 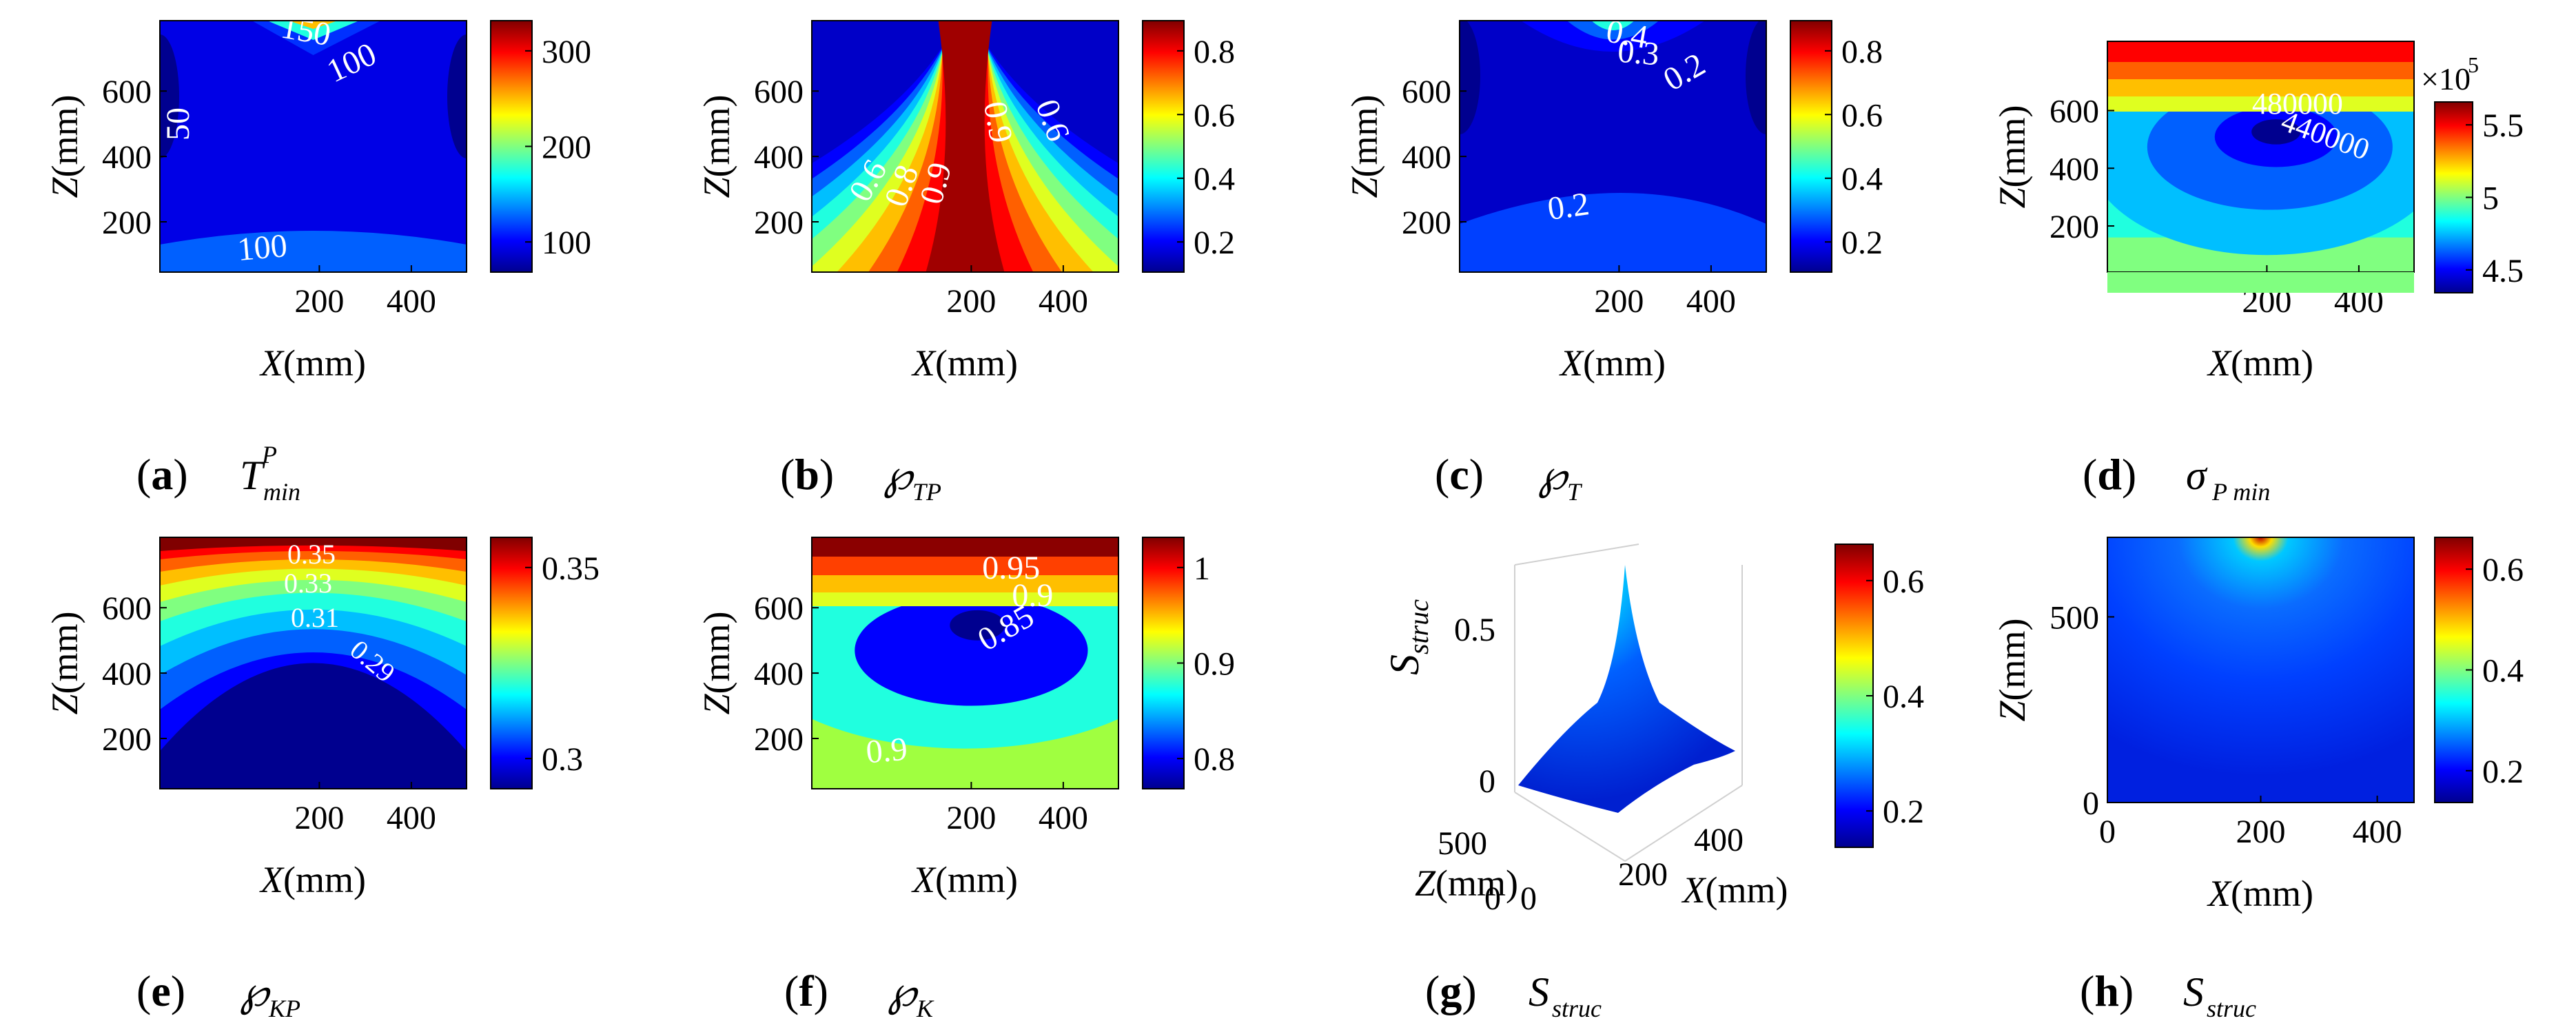 What do you see at coordinates (566, 243) in the screenshot?
I see `colorbar-tick-label: 100` at bounding box center [566, 243].